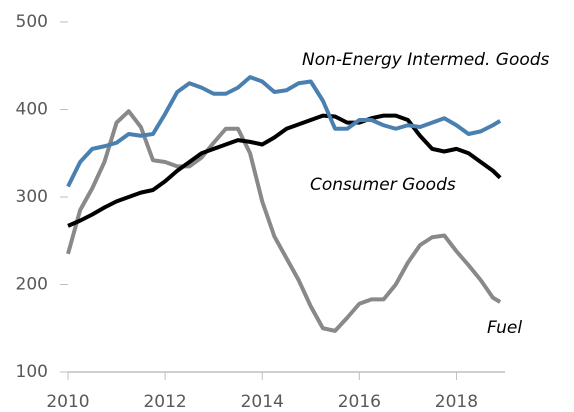 This screenshot has height=412, width=574. What do you see at coordinates (426, 60) in the screenshot?
I see `legend-label: Non-Energy Intermed. Goods` at bounding box center [426, 60].